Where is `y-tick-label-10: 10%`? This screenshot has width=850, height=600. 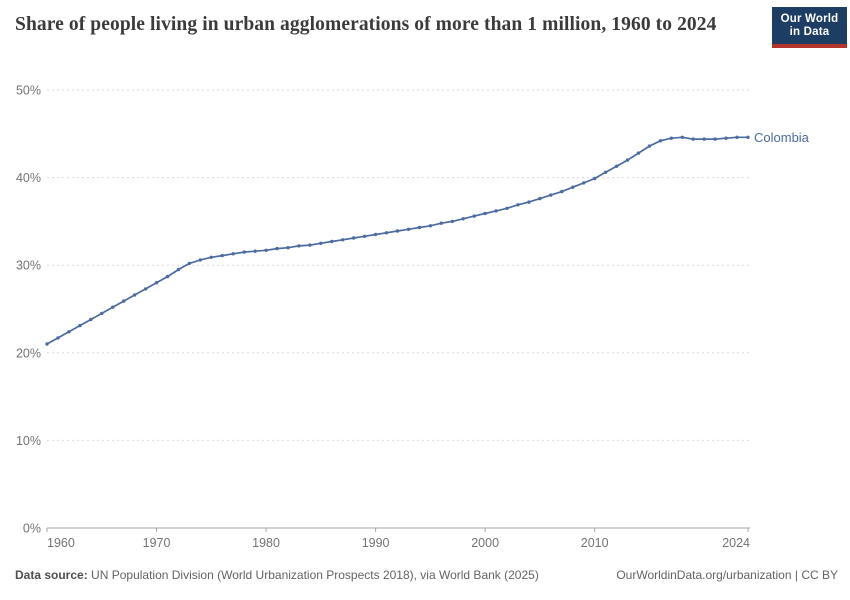
y-tick-label-10: 10% is located at coordinates (28, 441).